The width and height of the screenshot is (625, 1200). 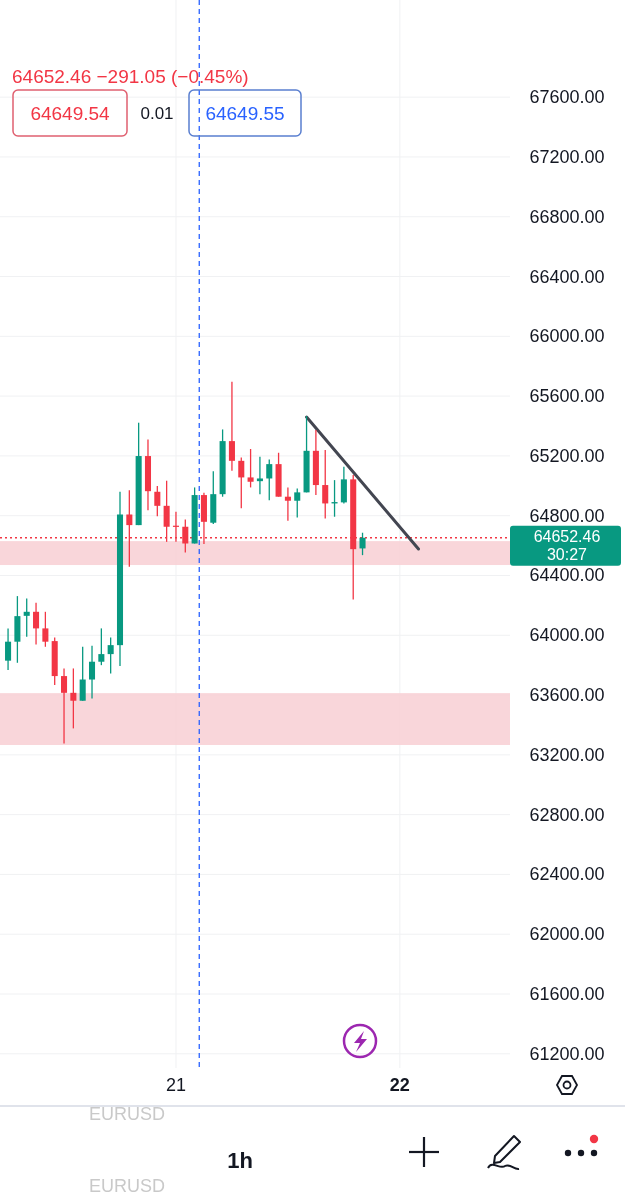 I want to click on x-tick-label: 22, so click(x=399, y=1085).